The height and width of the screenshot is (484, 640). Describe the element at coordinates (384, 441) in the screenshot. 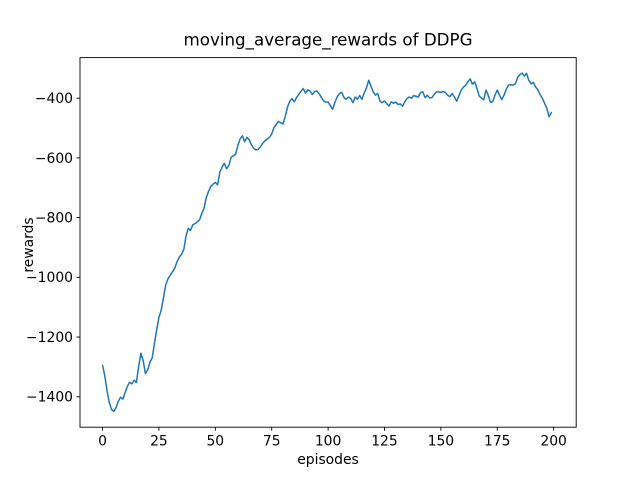

I see `x-tick-label: 125` at that location.